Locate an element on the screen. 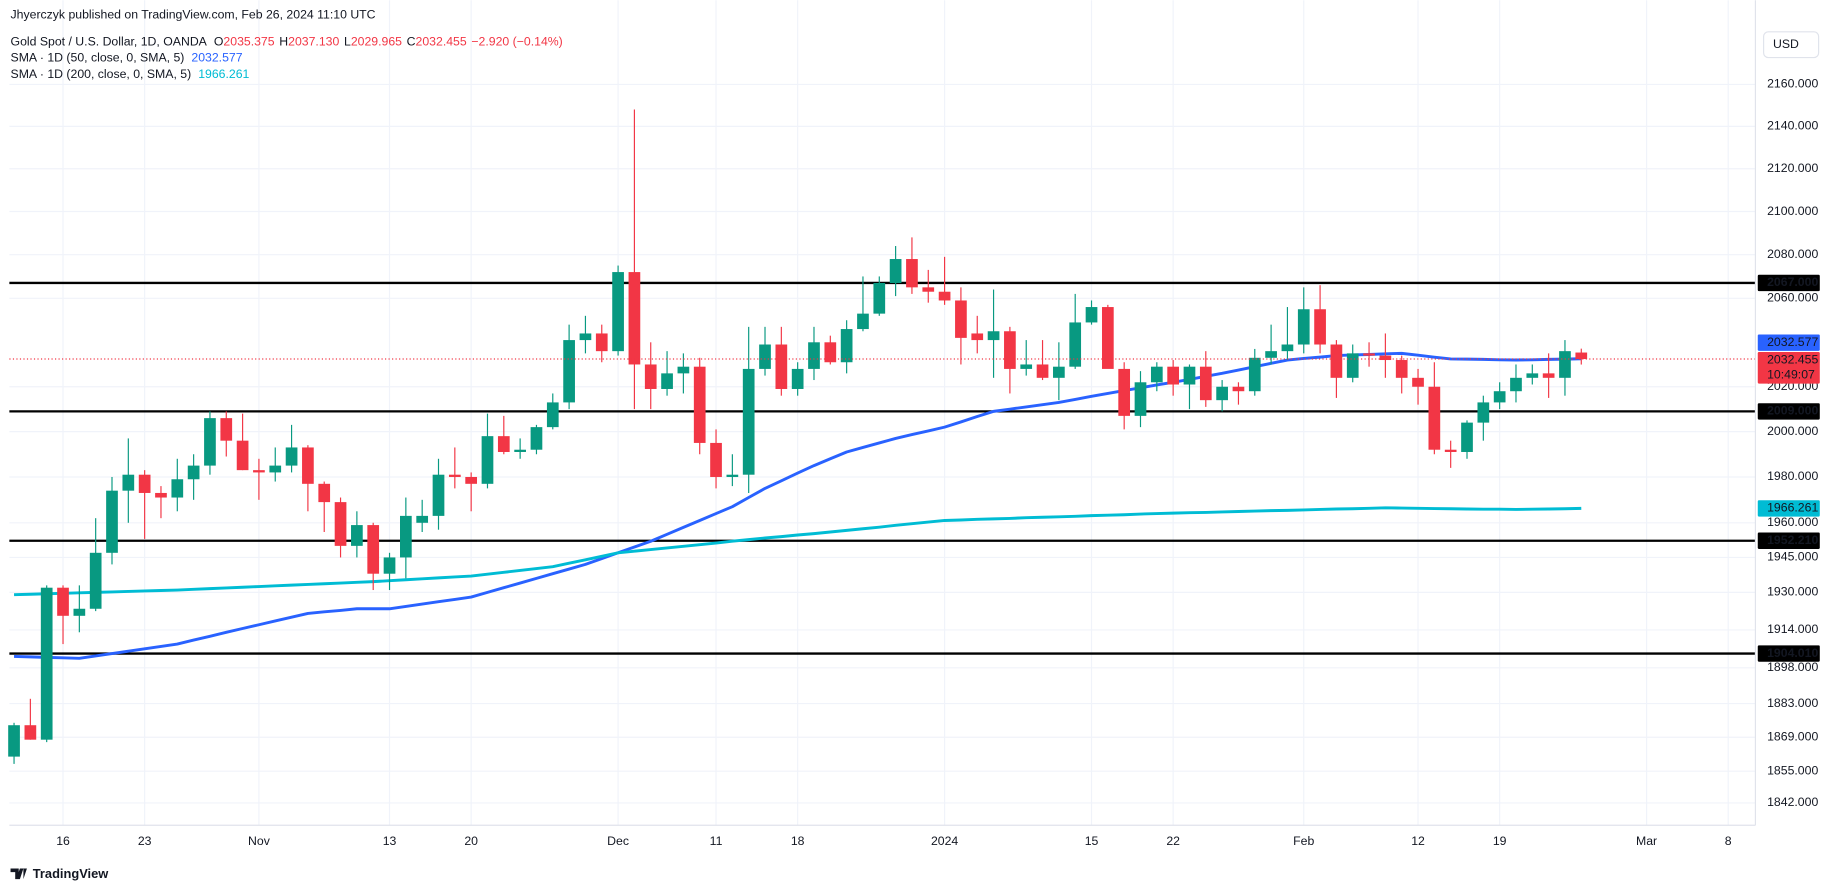  level-label: 1952.210 is located at coordinates (1792, 540).